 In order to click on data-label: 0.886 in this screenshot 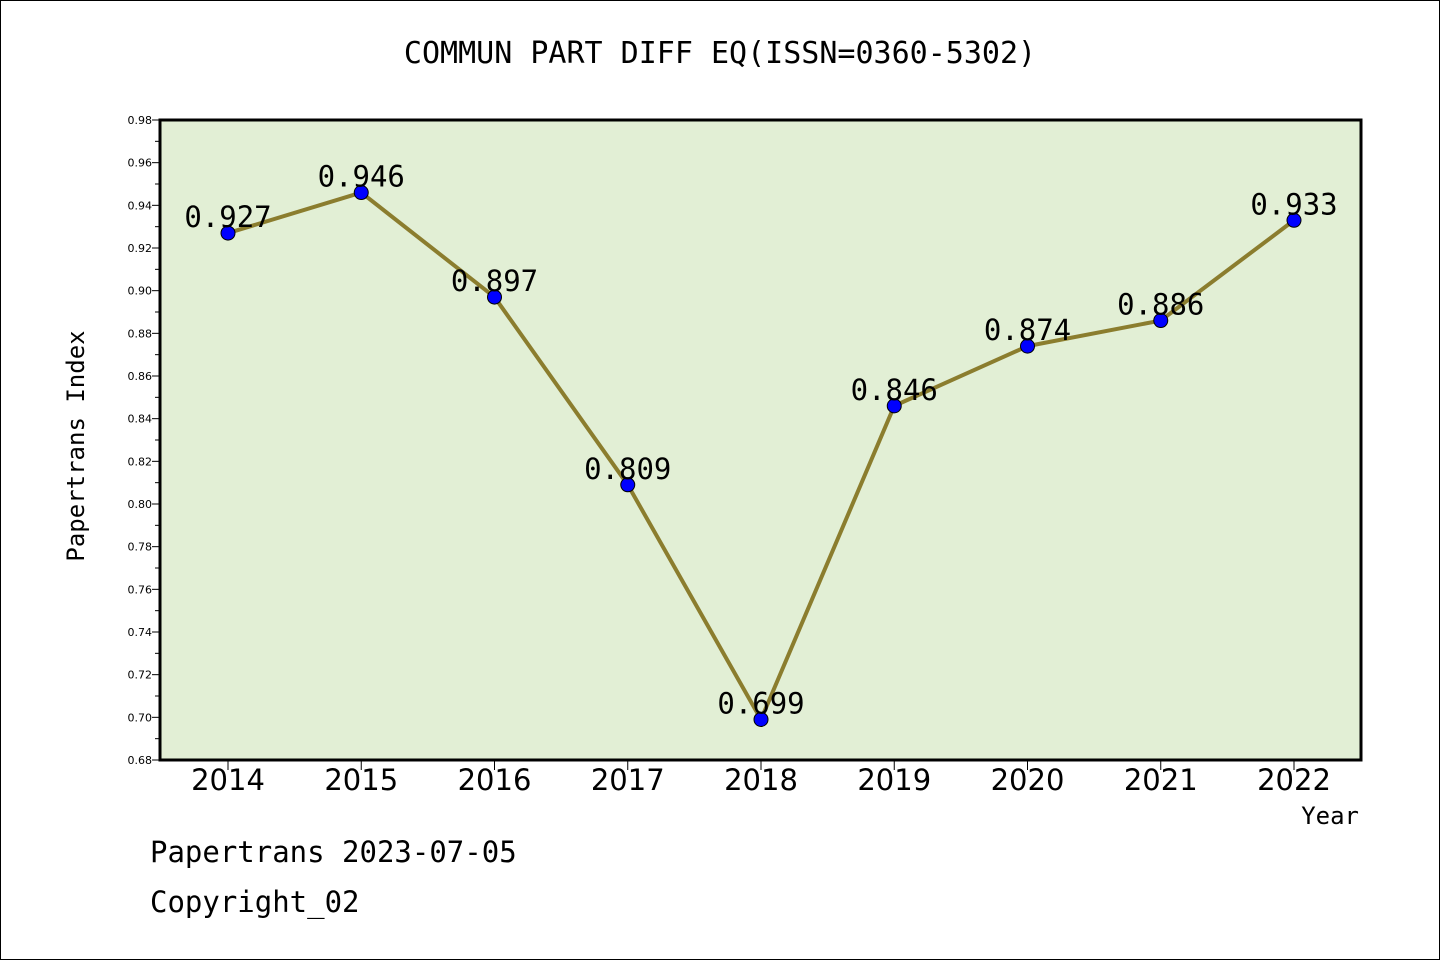, I will do `click(1160, 305)`.